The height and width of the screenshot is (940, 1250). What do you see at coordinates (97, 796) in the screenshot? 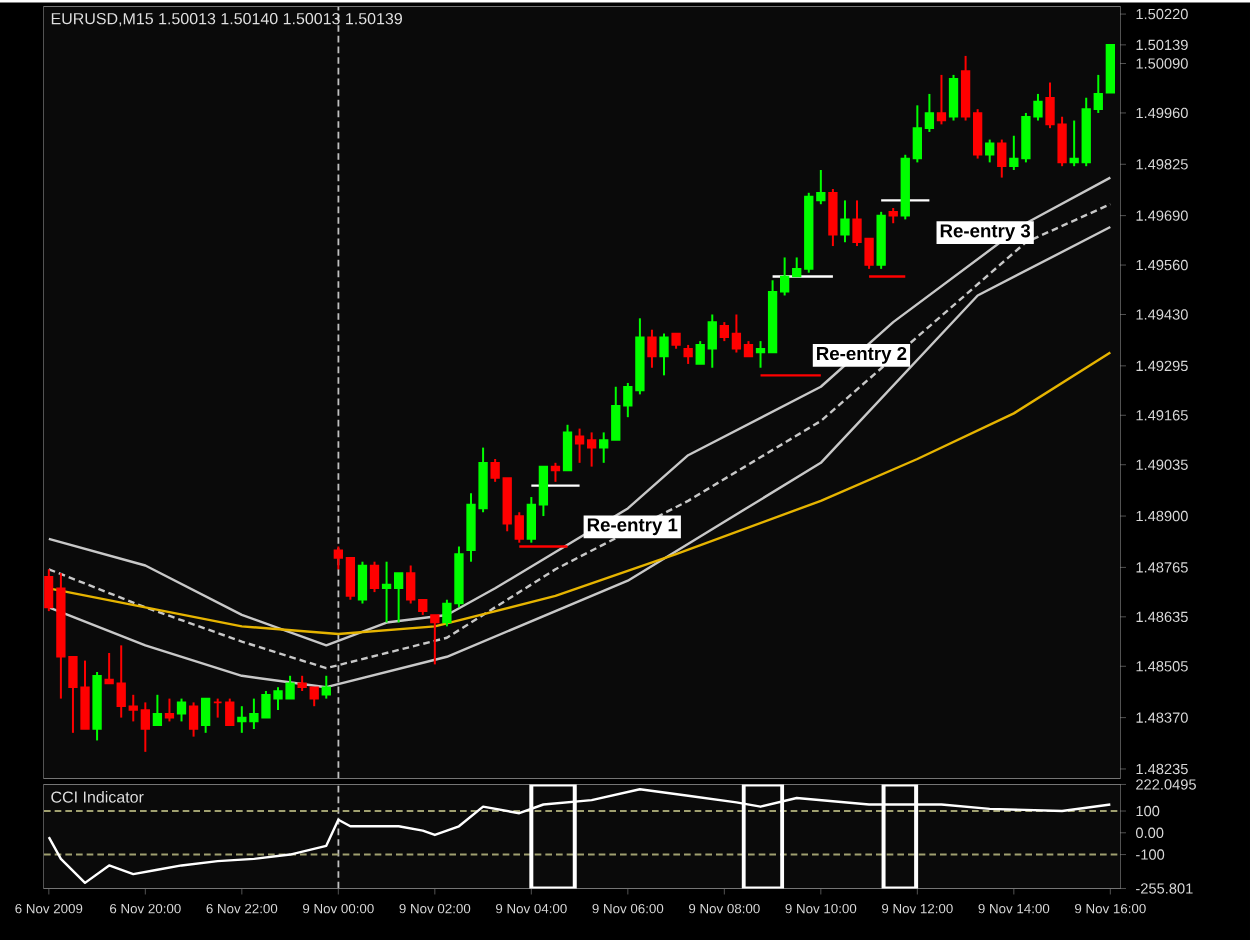
I see `chart-title: CCI Indicator` at bounding box center [97, 796].